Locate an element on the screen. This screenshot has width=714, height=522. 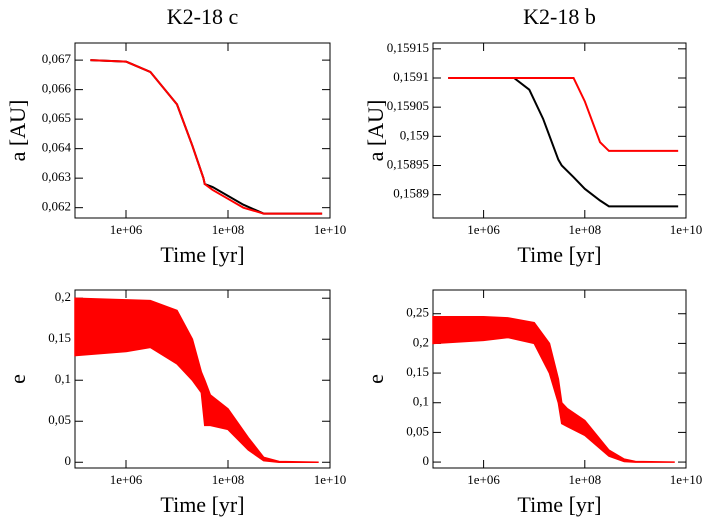
y-tick-label: 0,1589 is located at coordinates (411, 193).